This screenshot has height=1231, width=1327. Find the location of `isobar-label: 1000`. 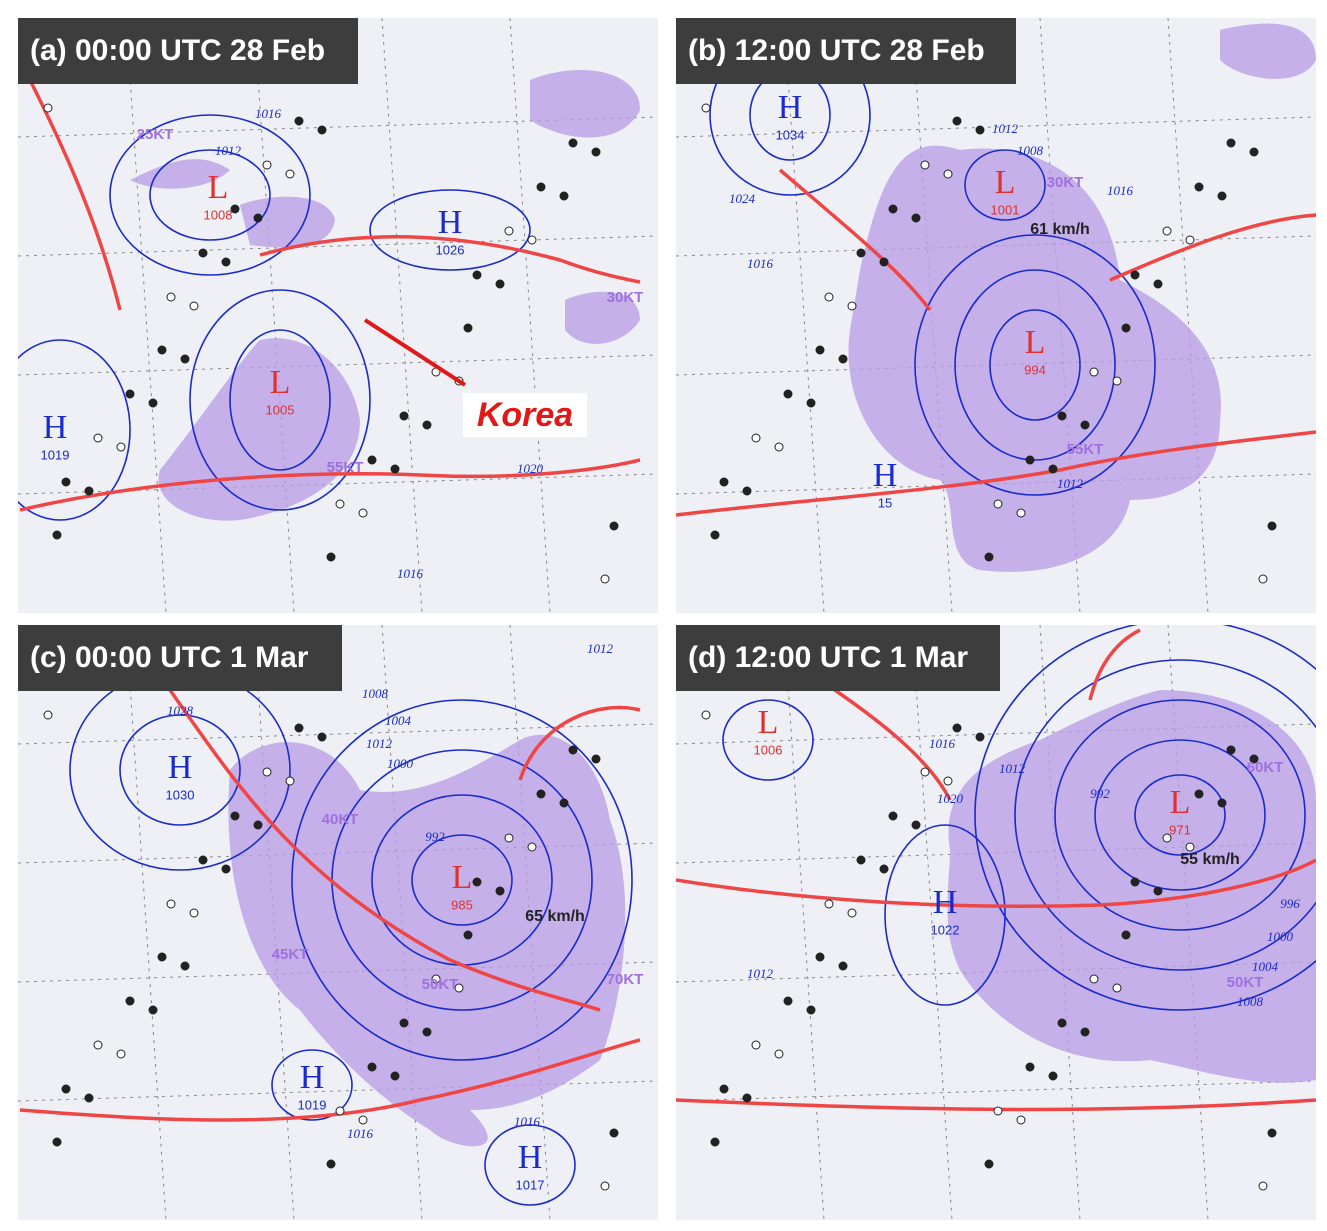

isobar-label: 1000 is located at coordinates (400, 763).